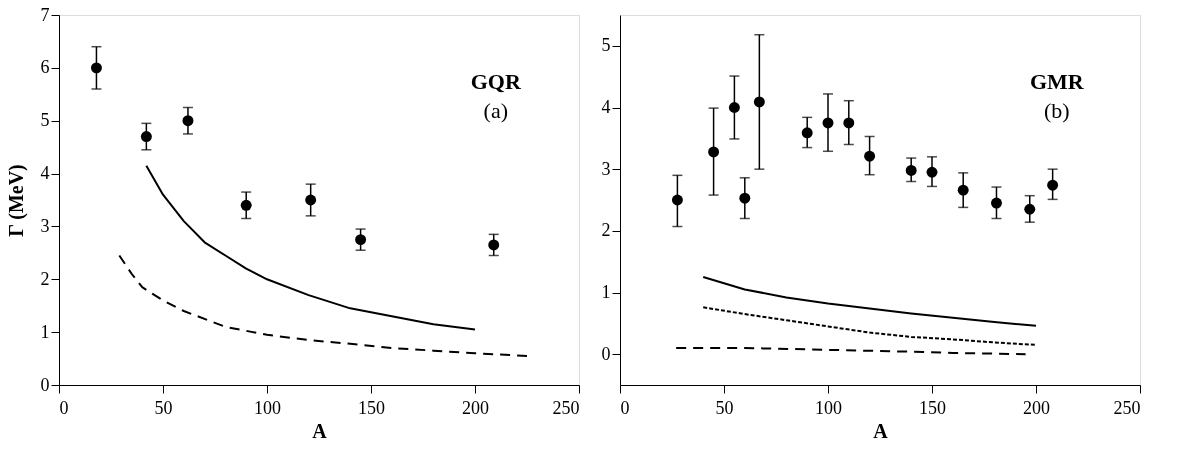 This screenshot has height=463, width=1189. Describe the element at coordinates (496, 111) in the screenshot. I see `annotation: (a)` at that location.